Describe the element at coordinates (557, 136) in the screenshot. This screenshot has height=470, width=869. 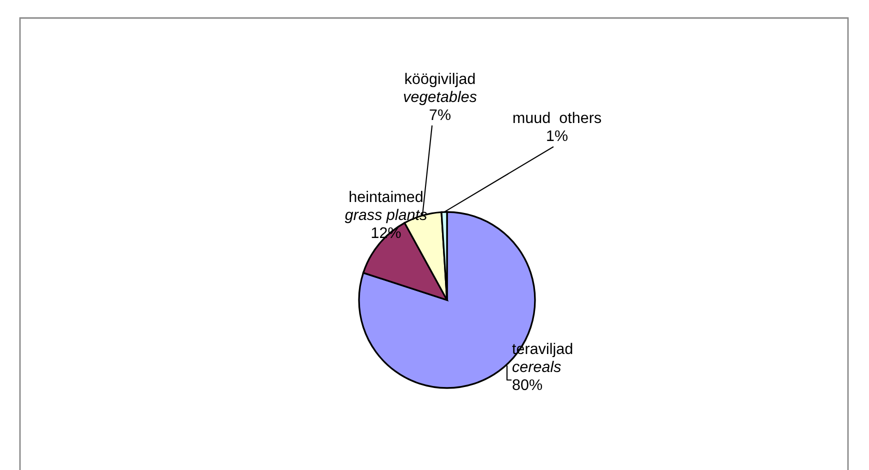
I see `data-label: 1%` at that location.